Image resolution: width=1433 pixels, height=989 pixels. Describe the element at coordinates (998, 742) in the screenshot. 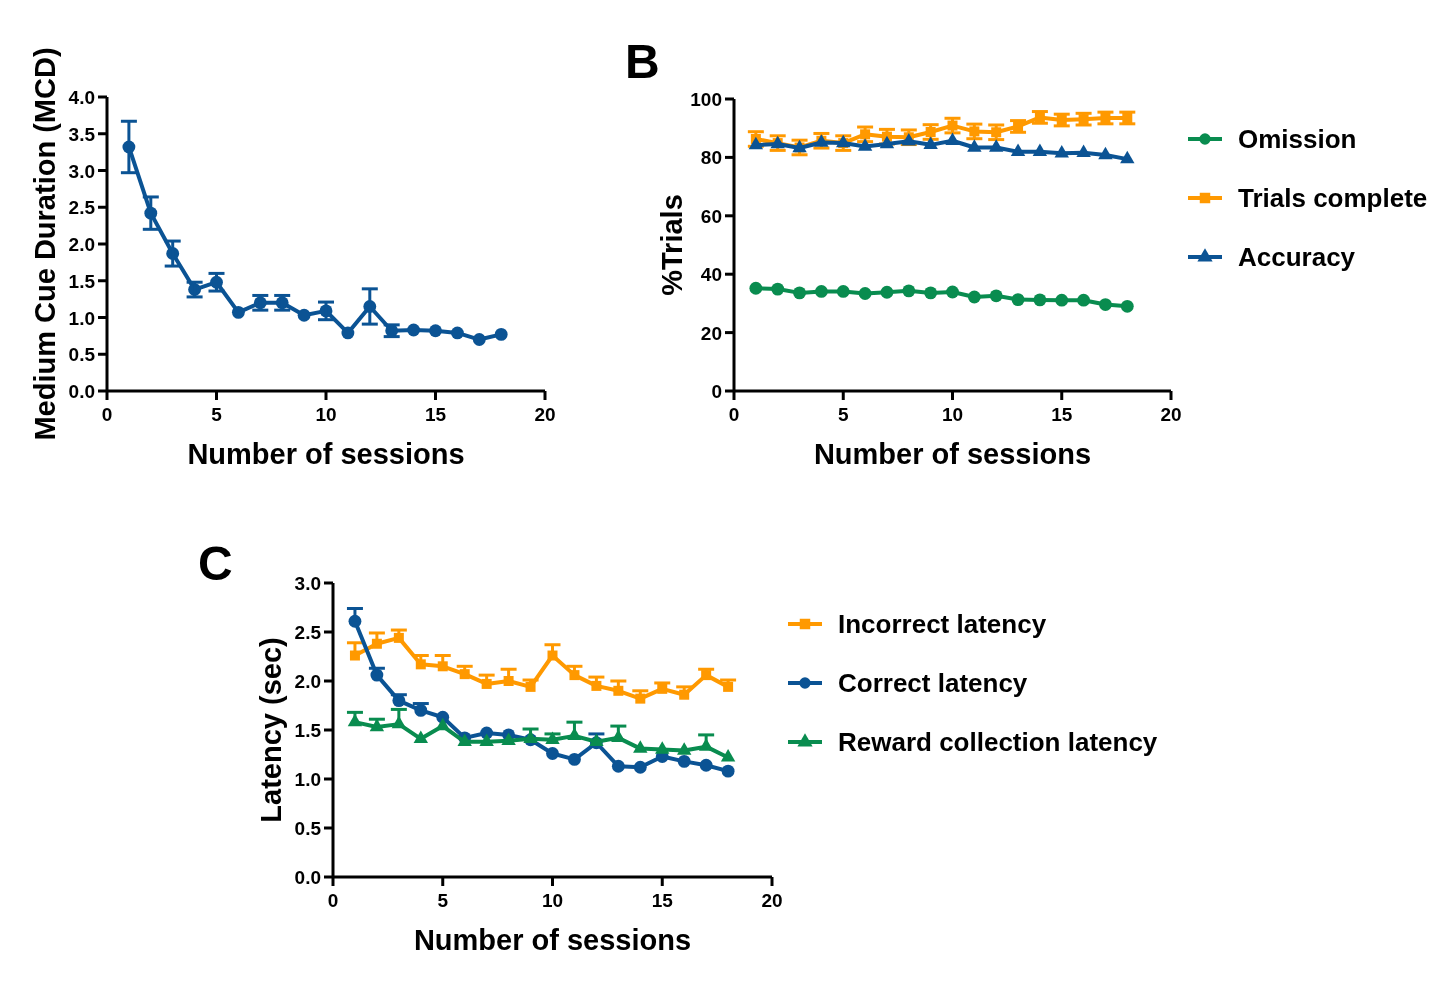

I see `legend-label: Reward collection latency` at that location.